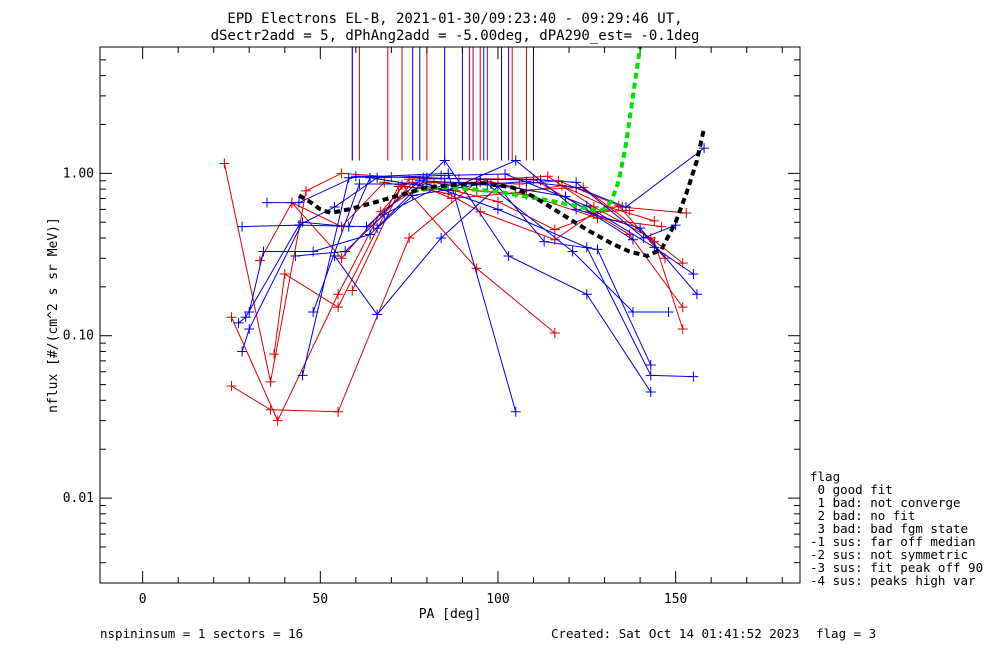 The width and height of the screenshot is (1000, 650). What do you see at coordinates (201, 633) in the screenshot?
I see `footer-sectors: nspininsum = 1 sectors = 16` at bounding box center [201, 633].